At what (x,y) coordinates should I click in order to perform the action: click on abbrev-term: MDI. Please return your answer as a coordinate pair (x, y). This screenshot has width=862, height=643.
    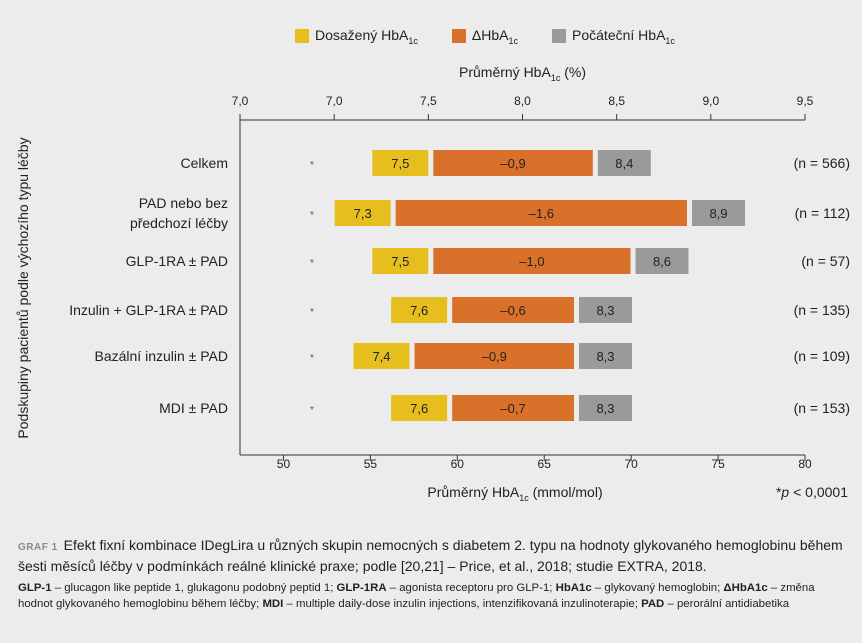
    Looking at the image, I should click on (273, 604).